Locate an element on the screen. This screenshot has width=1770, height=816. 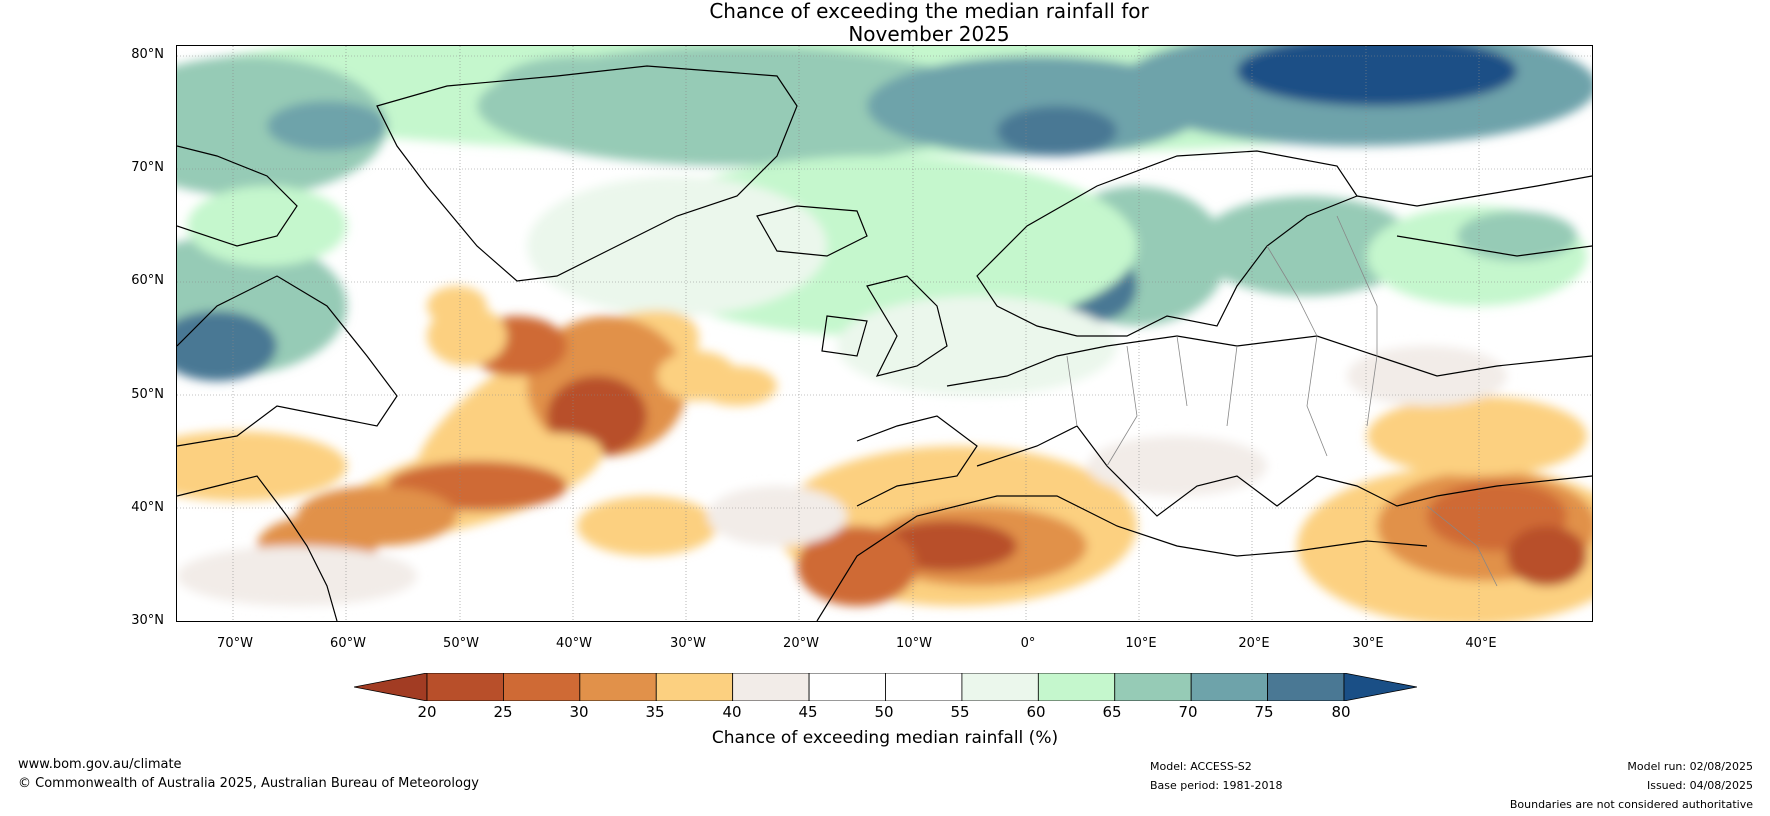
lat-tick: 50°N is located at coordinates (147, 394).